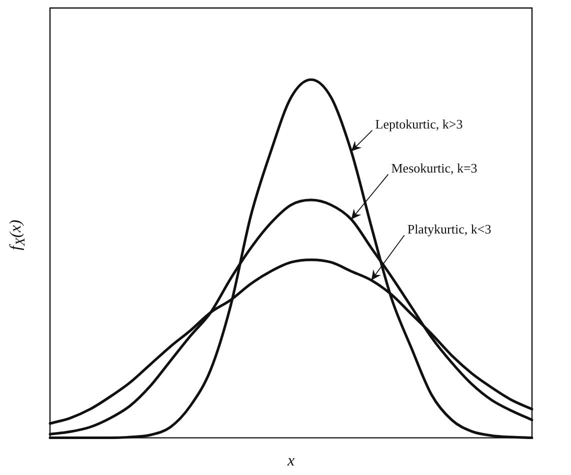  Describe the element at coordinates (419, 124) in the screenshot. I see `text: Leptokurtic, k>3` at that location.